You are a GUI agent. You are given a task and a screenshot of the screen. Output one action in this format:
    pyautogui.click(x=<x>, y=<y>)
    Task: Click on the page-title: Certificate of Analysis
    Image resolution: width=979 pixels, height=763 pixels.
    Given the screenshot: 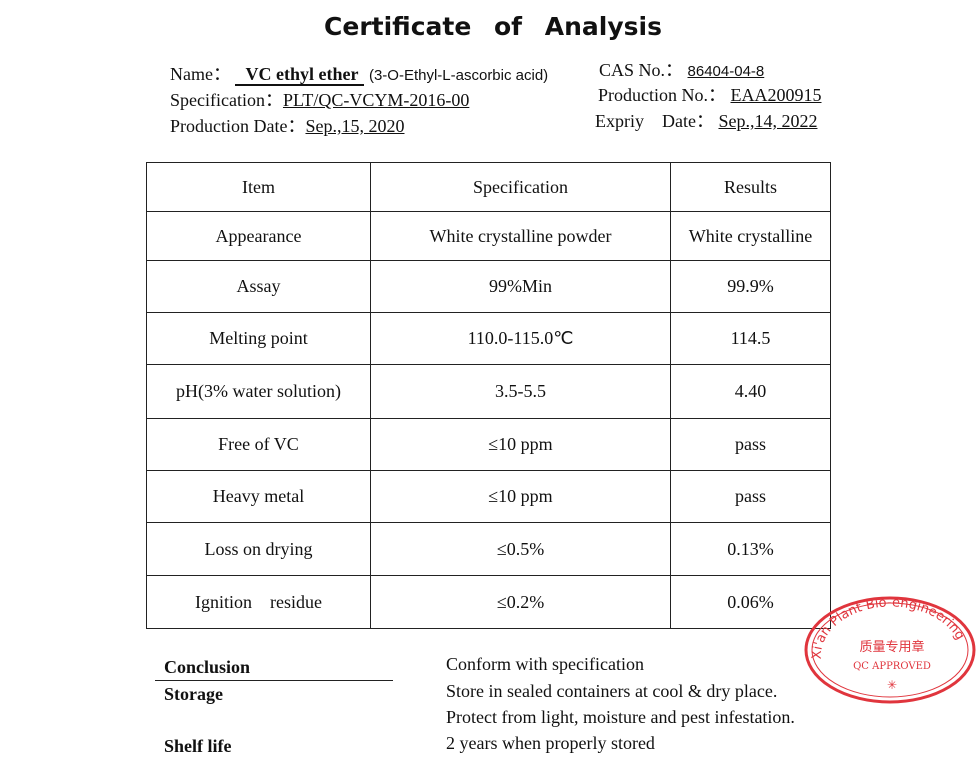 What is the action you would take?
    pyautogui.click(x=493, y=26)
    